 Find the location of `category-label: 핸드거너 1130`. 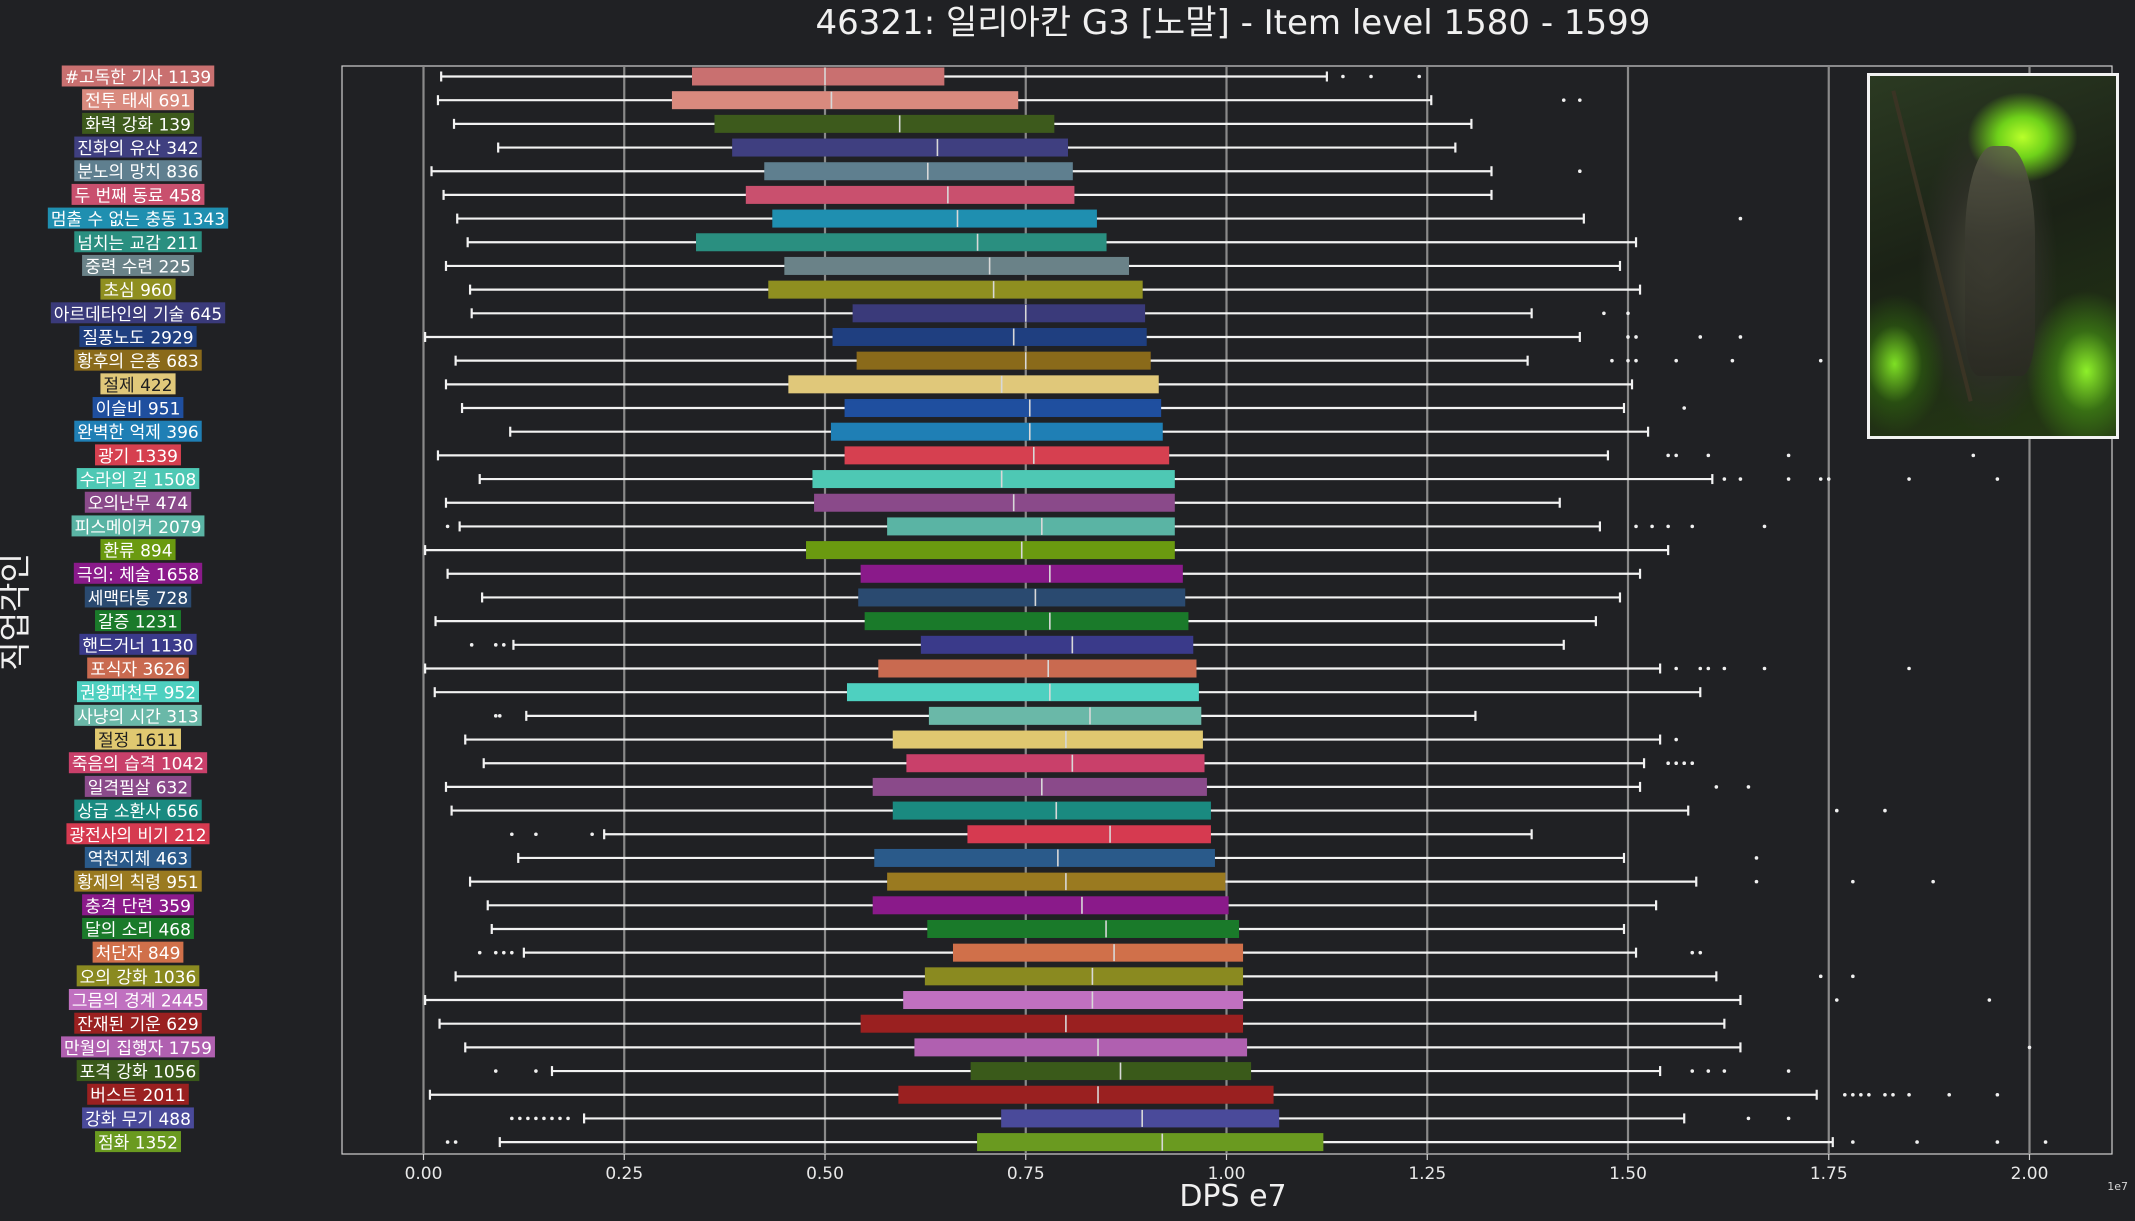

category-label: 핸드거너 1130 is located at coordinates (138, 644).